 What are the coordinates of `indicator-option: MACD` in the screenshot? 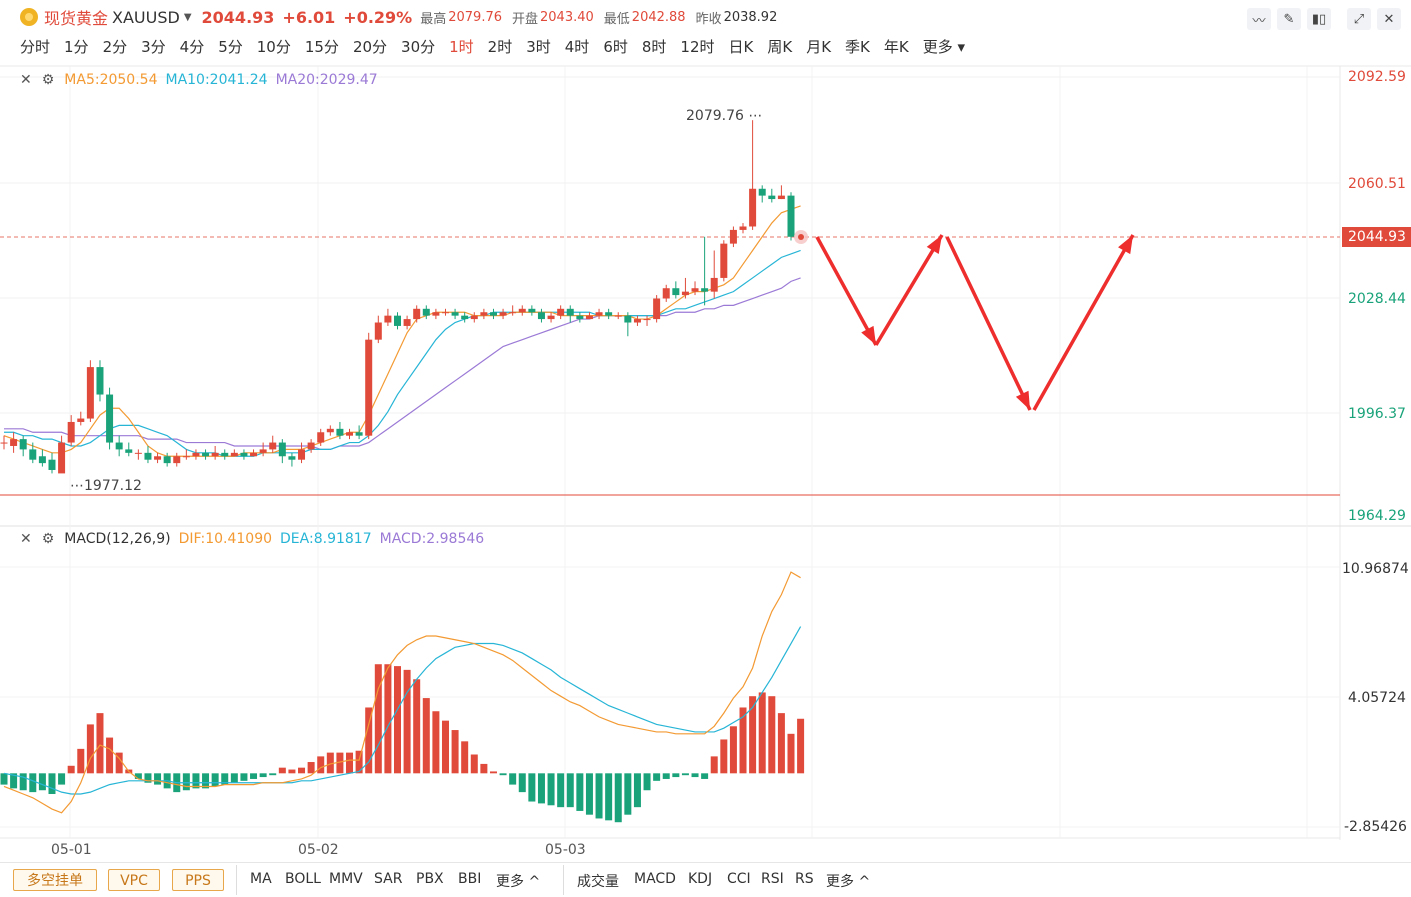 It's located at (655, 879).